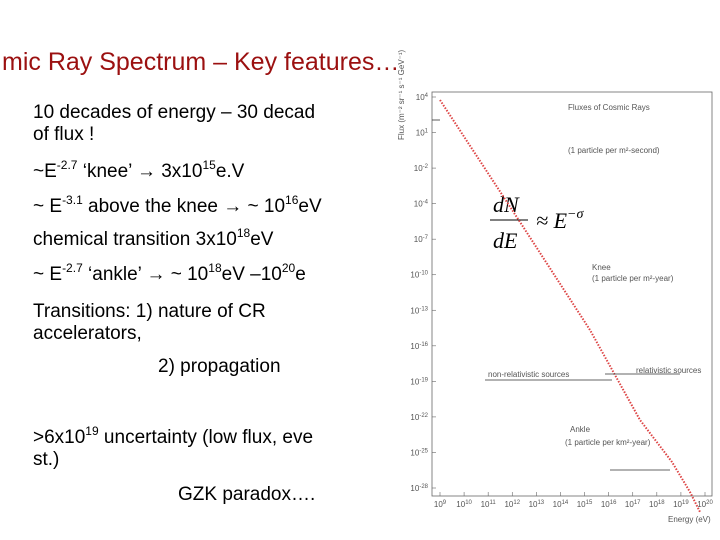 The width and height of the screenshot is (720, 540). Describe the element at coordinates (689, 519) in the screenshot. I see `x-axis-label: Energy (eV)` at that location.